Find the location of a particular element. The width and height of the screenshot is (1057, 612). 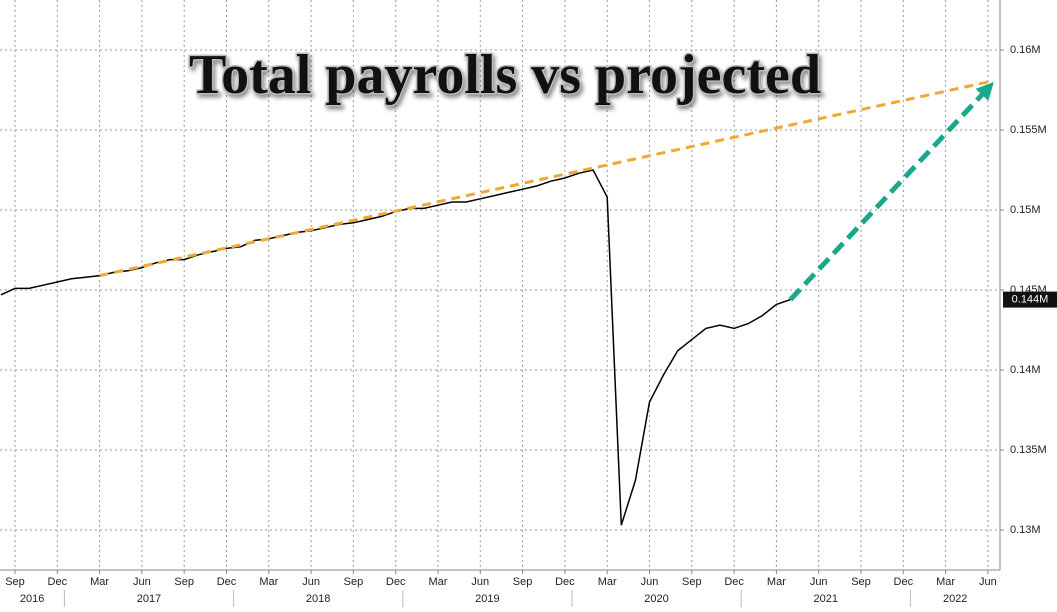

y-tick-label: 0.155M is located at coordinates (1028, 130).